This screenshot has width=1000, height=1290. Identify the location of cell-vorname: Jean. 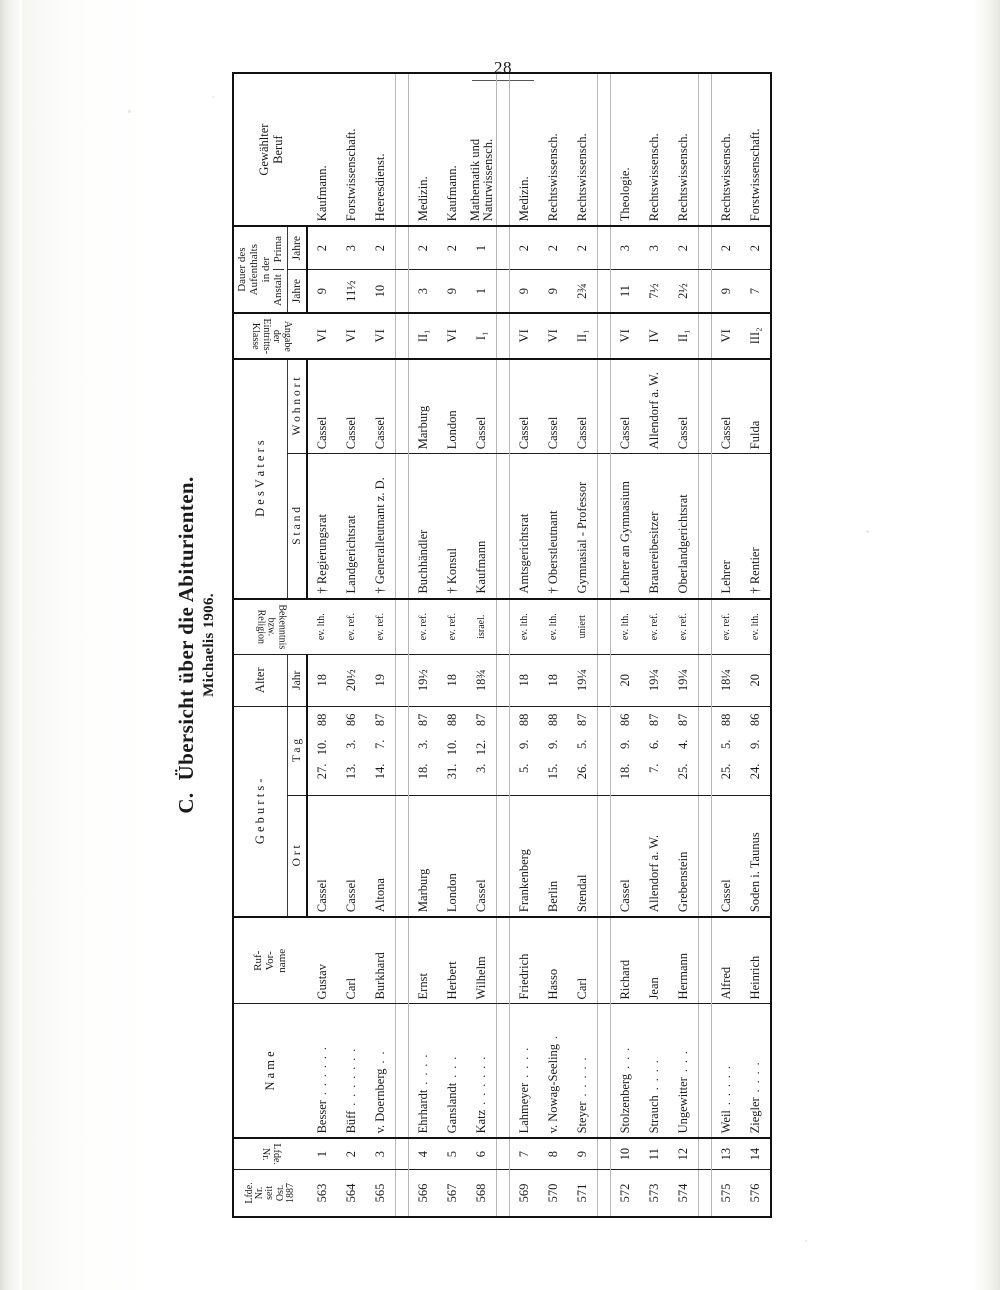
(655, 960).